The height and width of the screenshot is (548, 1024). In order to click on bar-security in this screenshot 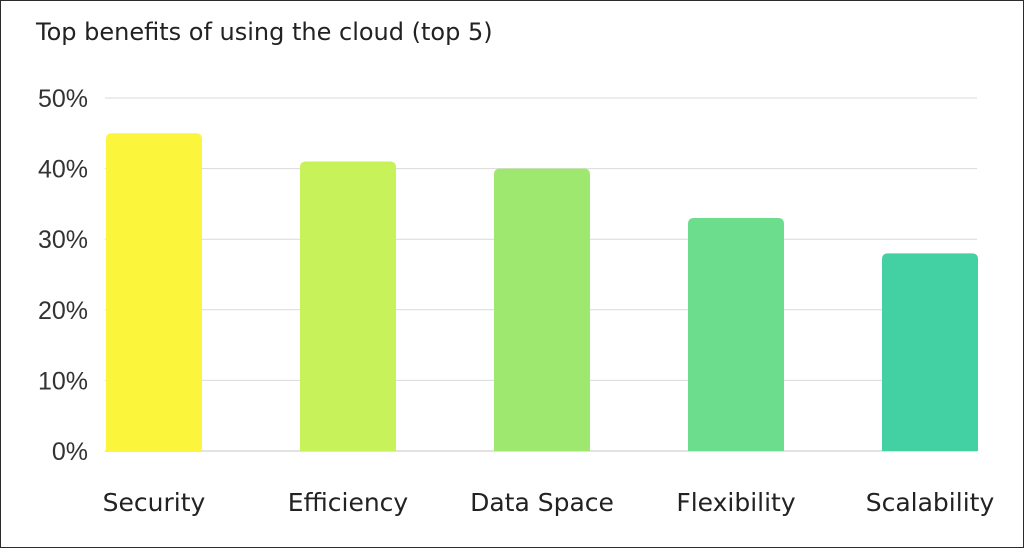, I will do `click(154, 292)`.